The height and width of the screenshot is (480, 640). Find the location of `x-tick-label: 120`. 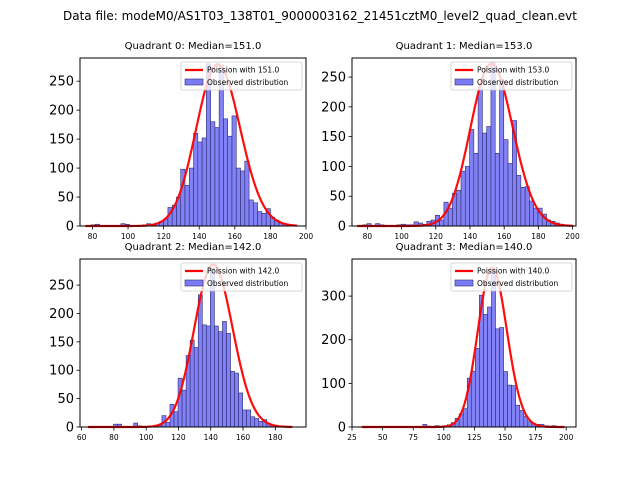

x-tick-label: 120 is located at coordinates (436, 236).